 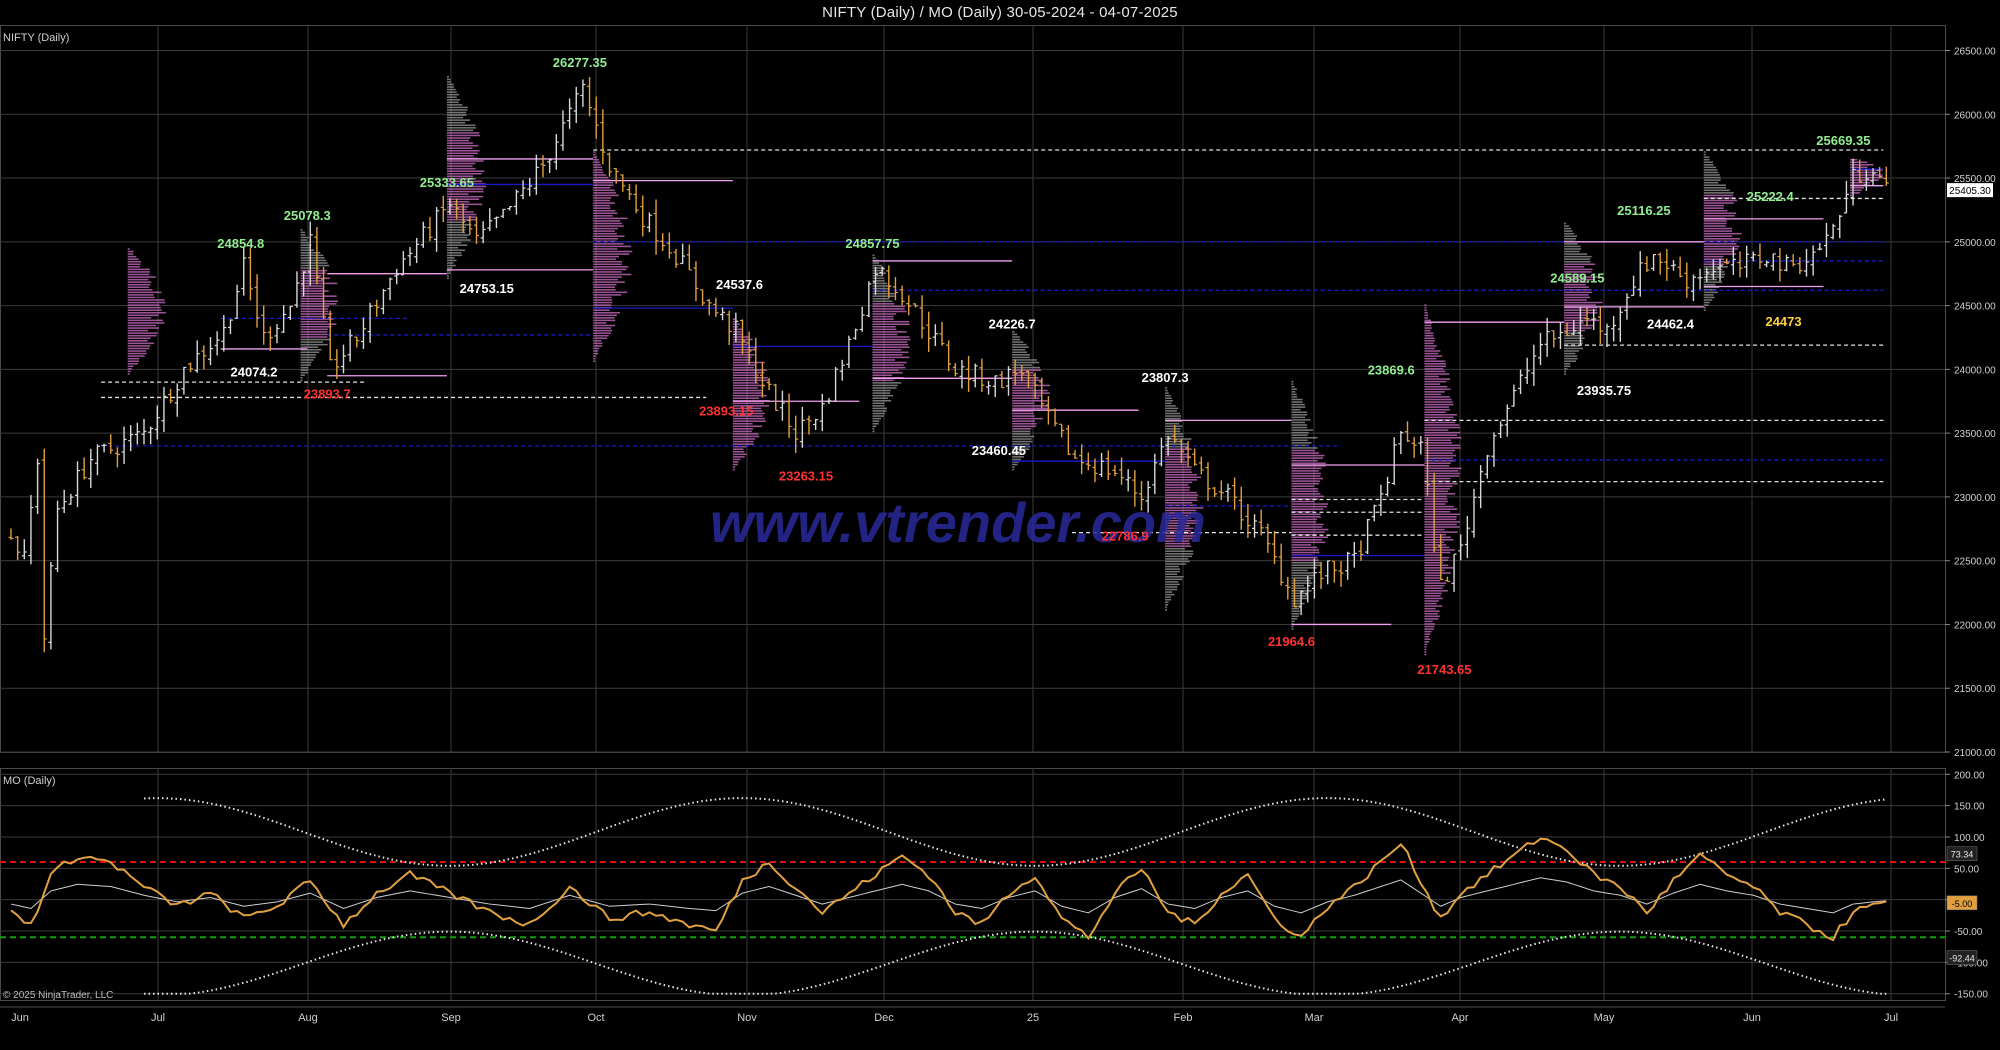 I want to click on annotation-label: 24473, so click(x=1783, y=321).